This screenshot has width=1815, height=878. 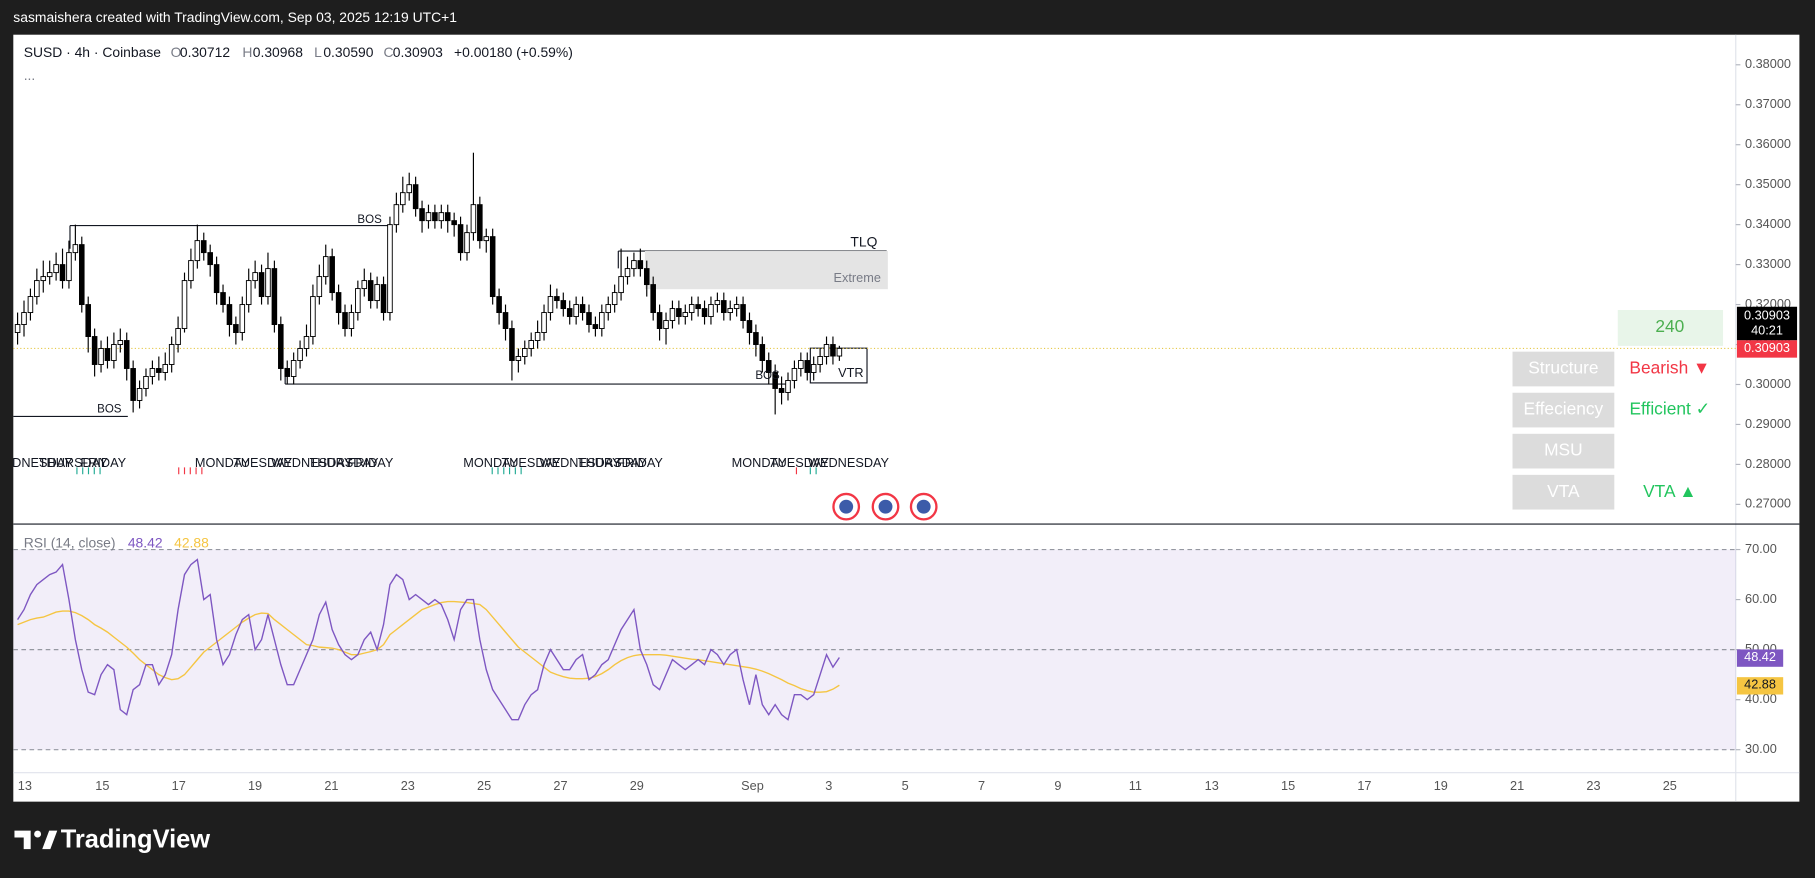 What do you see at coordinates (849, 462) in the screenshot?
I see `day-label: WEDNESDAY` at bounding box center [849, 462].